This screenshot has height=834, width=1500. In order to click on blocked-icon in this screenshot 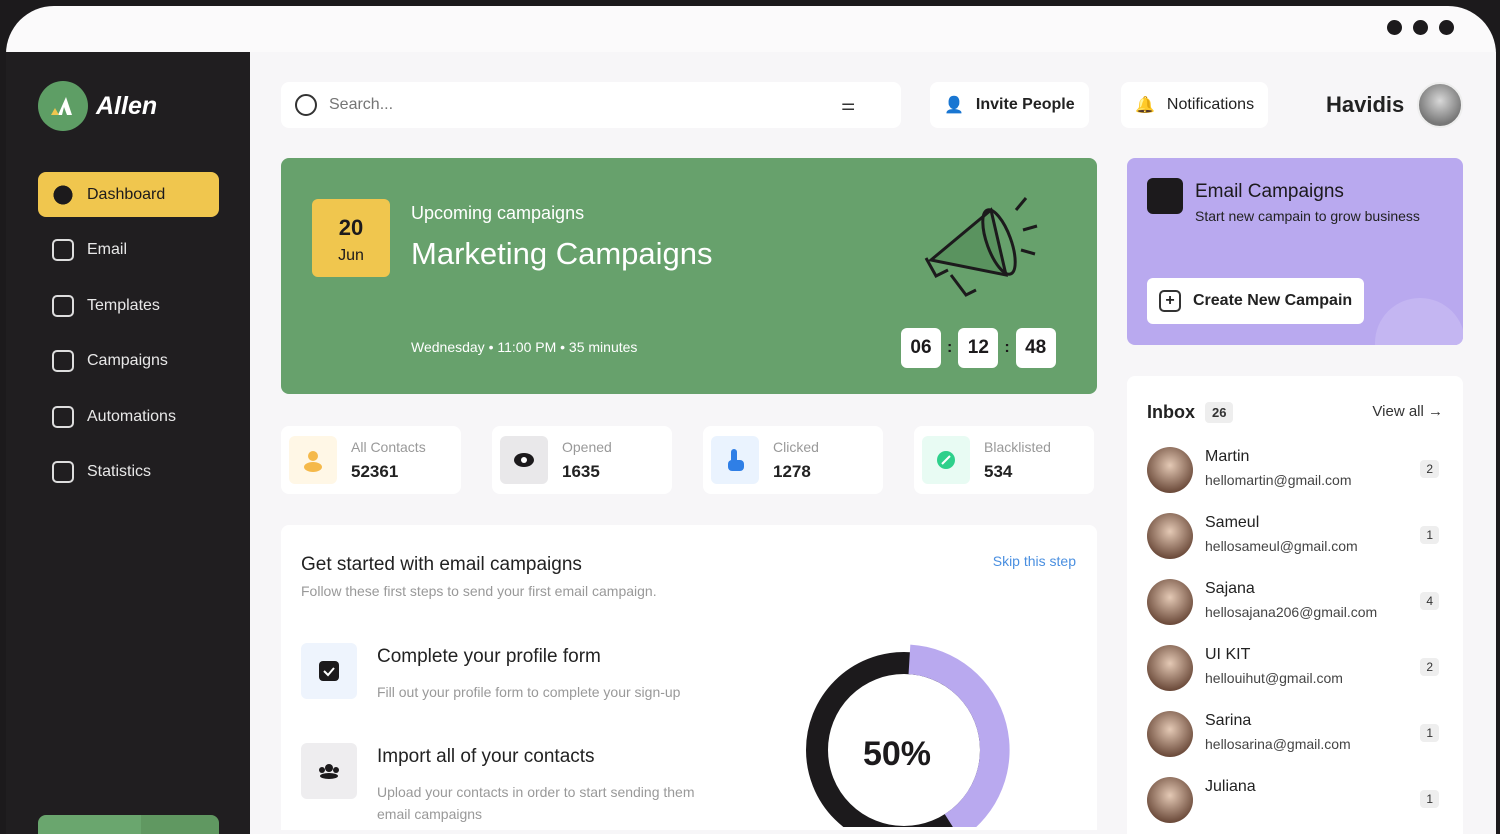, I will do `click(946, 460)`.